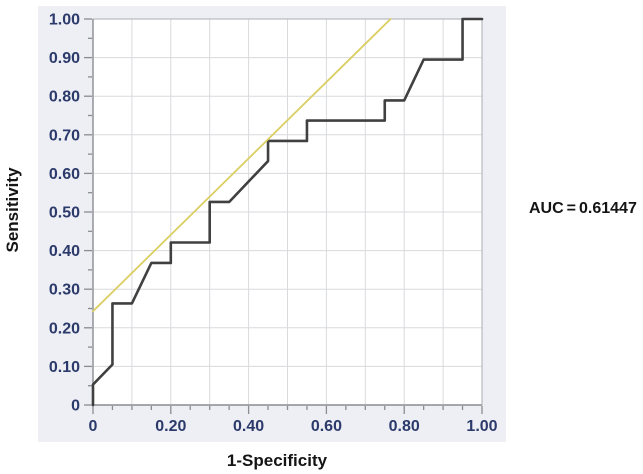 This screenshot has width=643, height=474. What do you see at coordinates (546, 208) in the screenshot?
I see `auc-label: AUC` at bounding box center [546, 208].